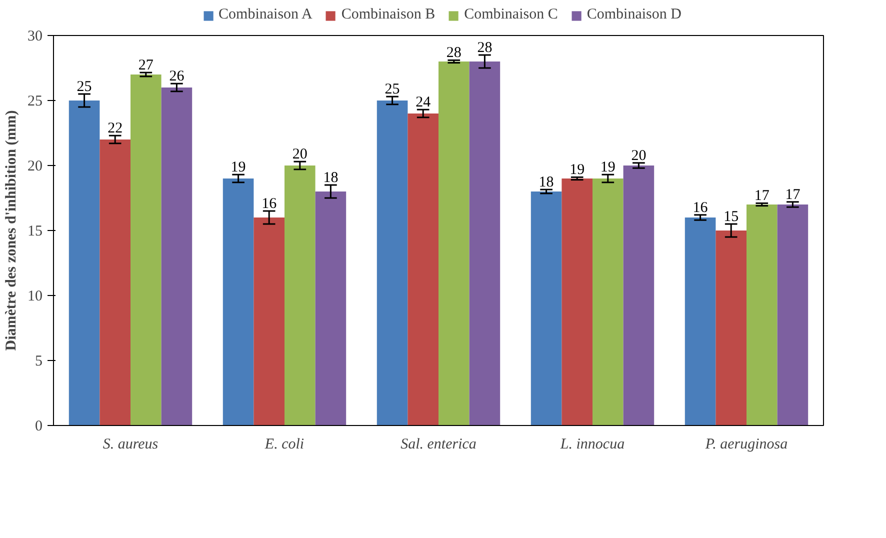 The image size is (886, 538). What do you see at coordinates (12, 230) in the screenshot?
I see `y-axis-title: Diamètre des zones d'inhibition (mm)` at bounding box center [12, 230].